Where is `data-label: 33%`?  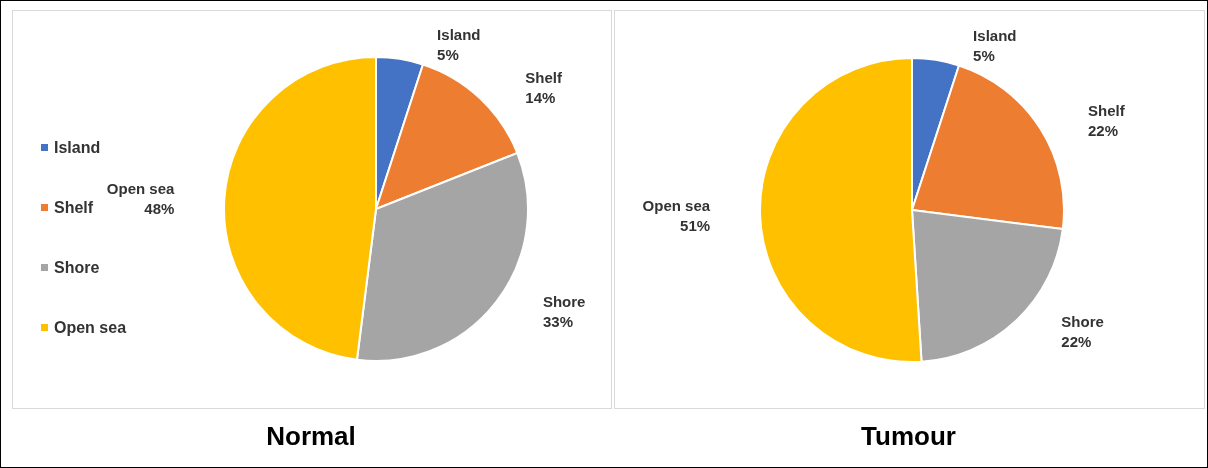 data-label: 33% is located at coordinates (557, 321).